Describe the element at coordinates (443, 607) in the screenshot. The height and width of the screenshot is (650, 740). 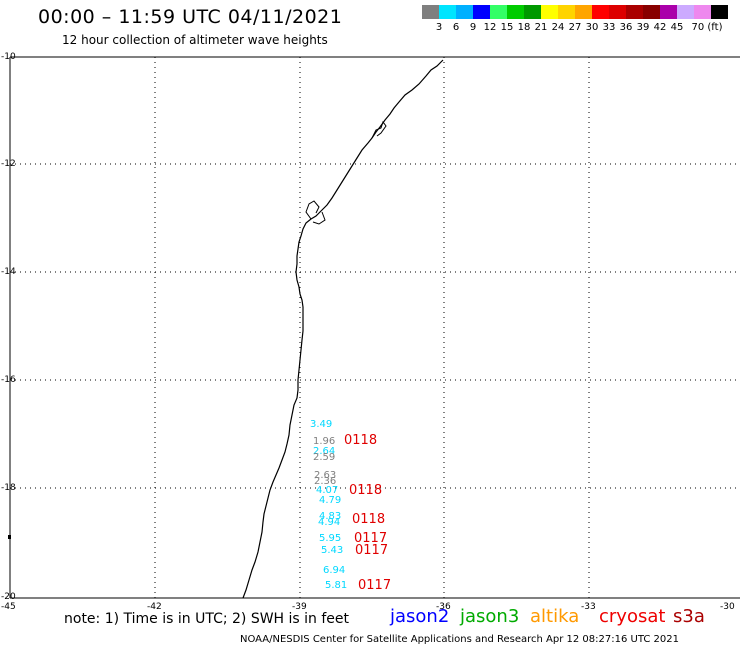
I see `lon-label: -36` at that location.